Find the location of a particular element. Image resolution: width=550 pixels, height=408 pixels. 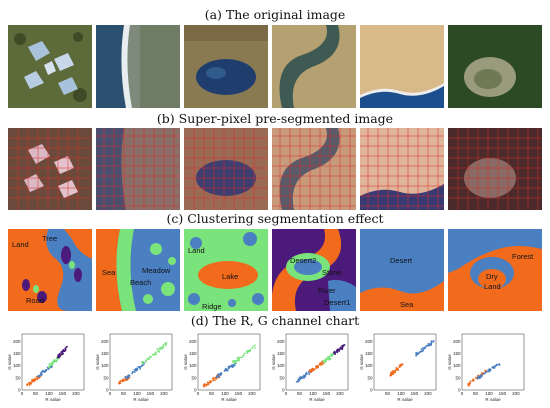

seg-label: Desert is located at coordinates (401, 260).